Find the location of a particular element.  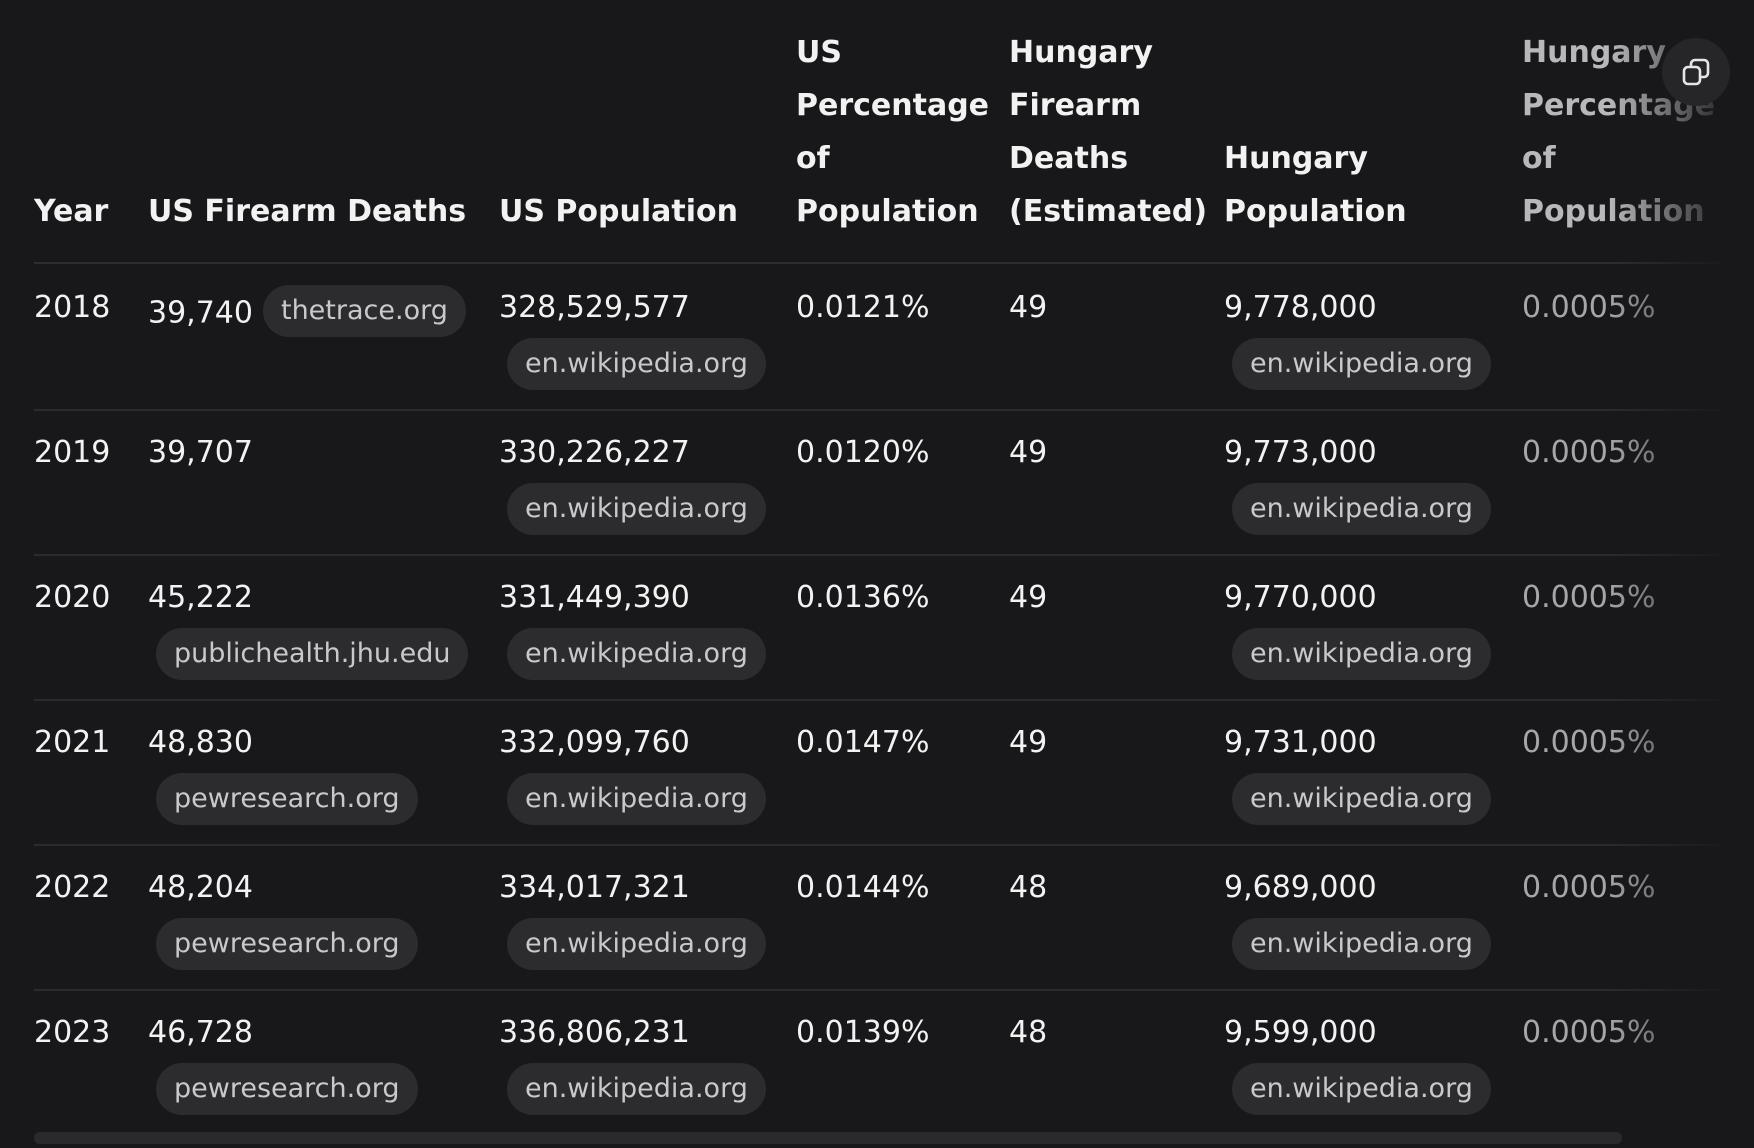

cell-us-percentage-value: 0.0147% is located at coordinates (863, 742).